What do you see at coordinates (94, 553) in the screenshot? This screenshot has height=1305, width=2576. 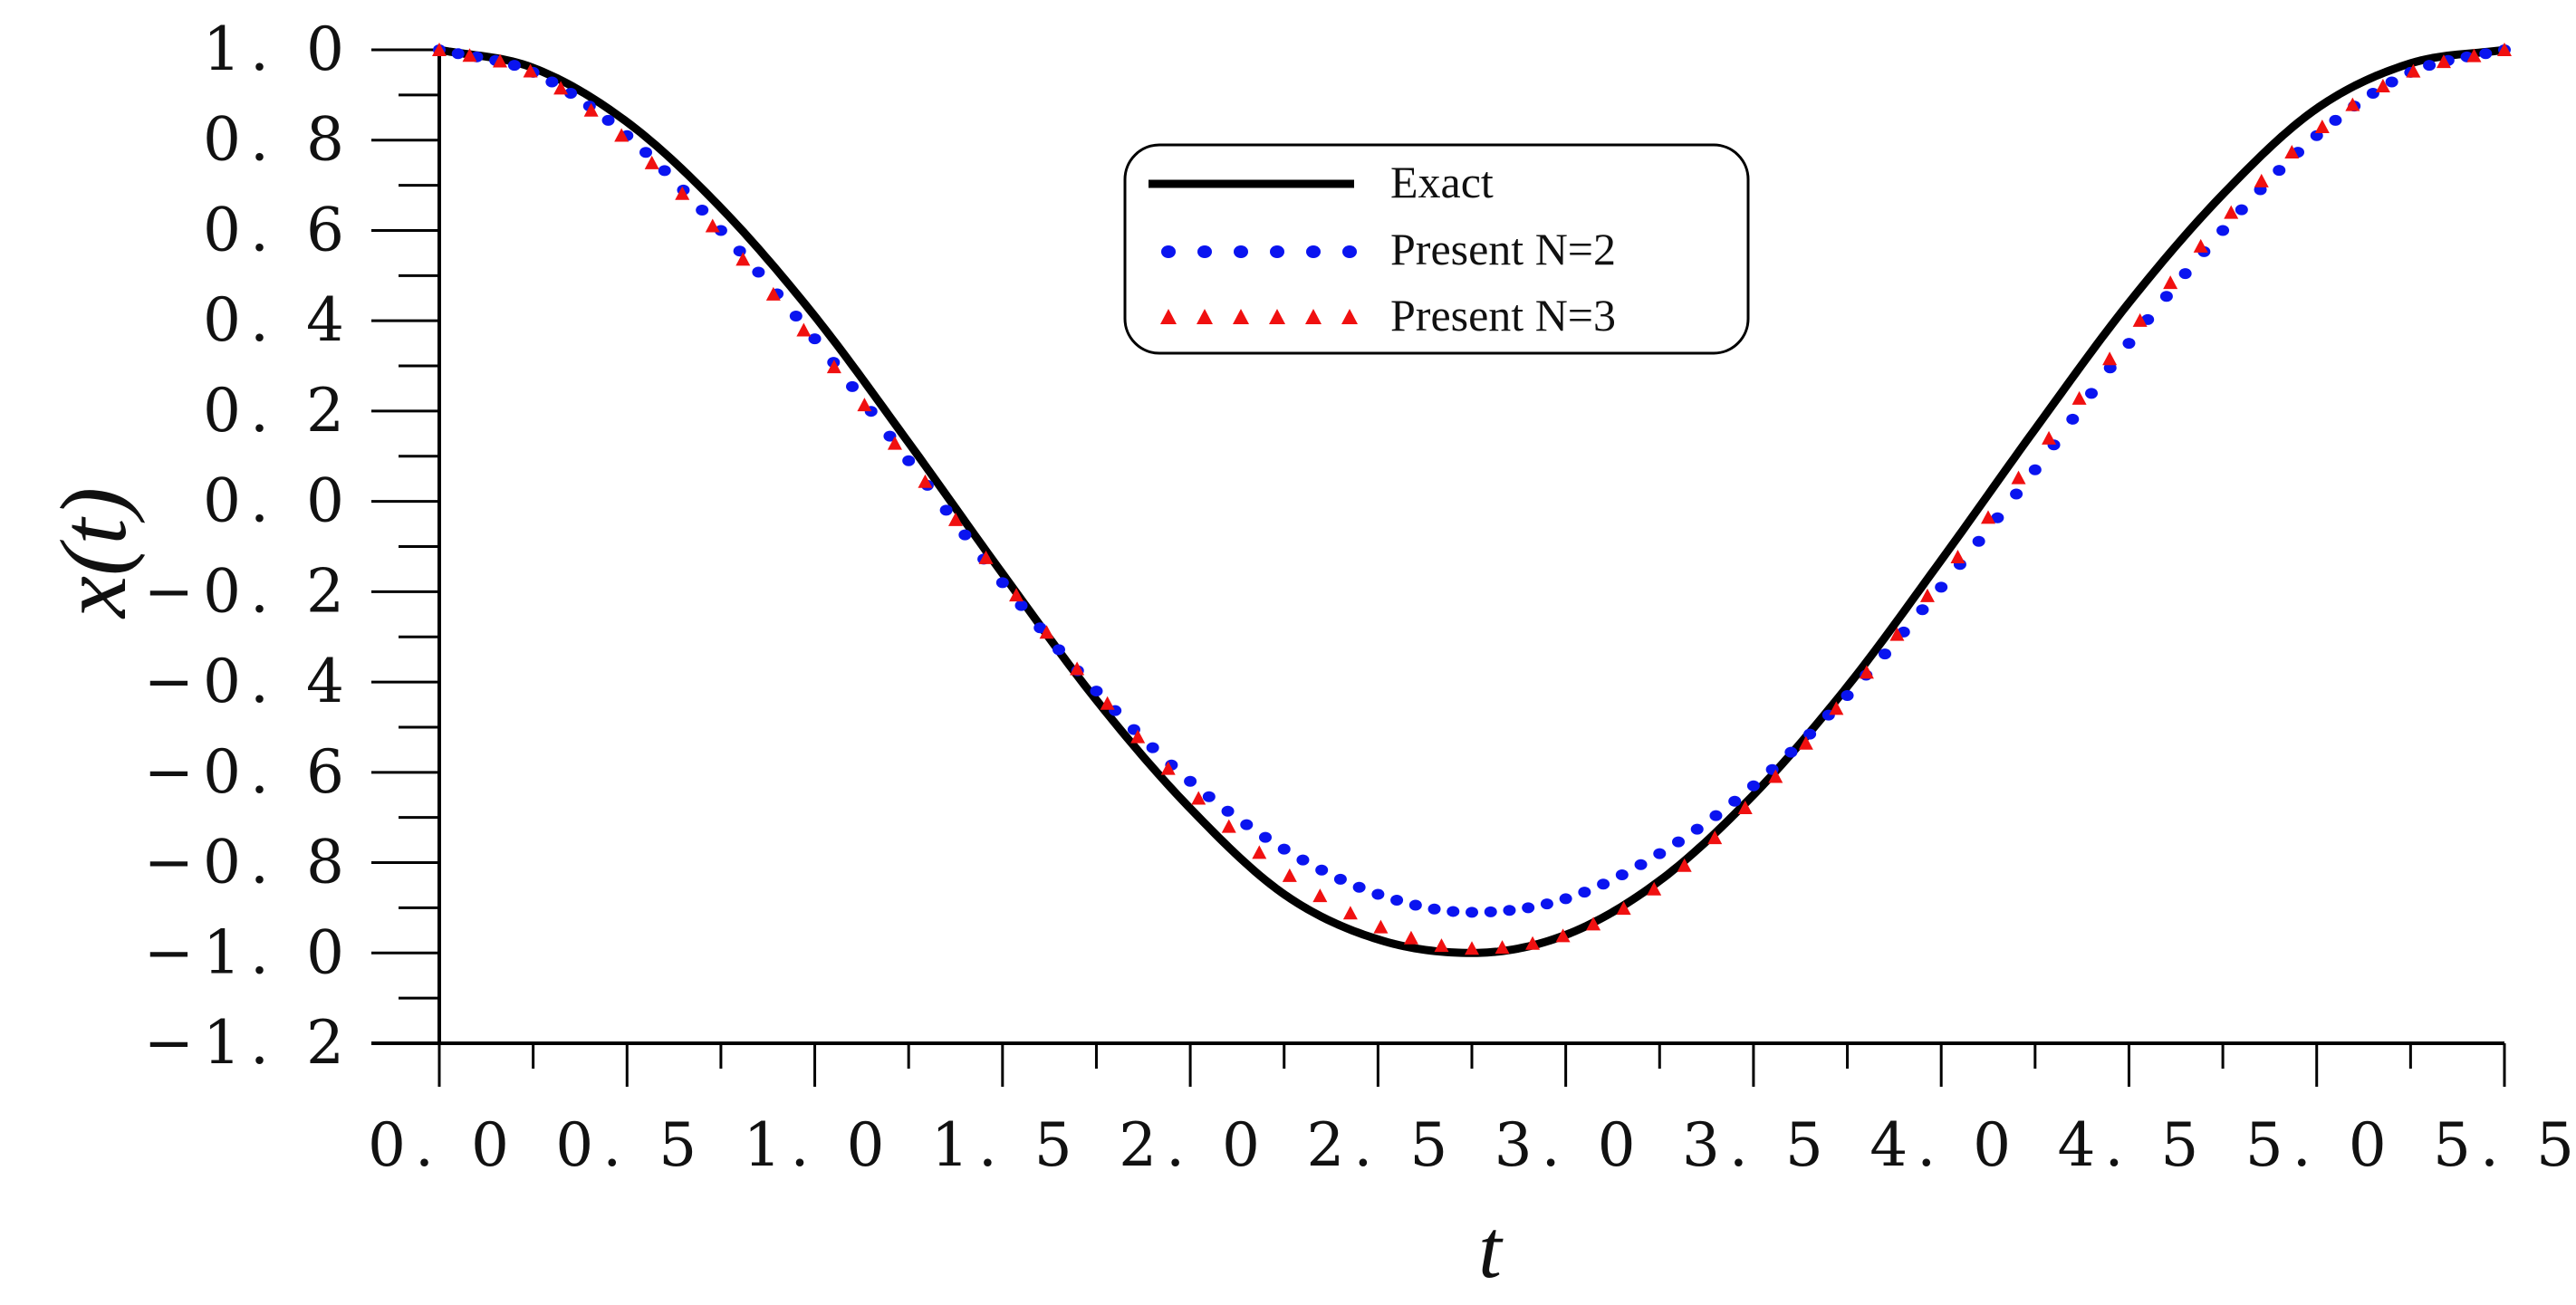 I see `y-axis-title: x(t)` at bounding box center [94, 553].